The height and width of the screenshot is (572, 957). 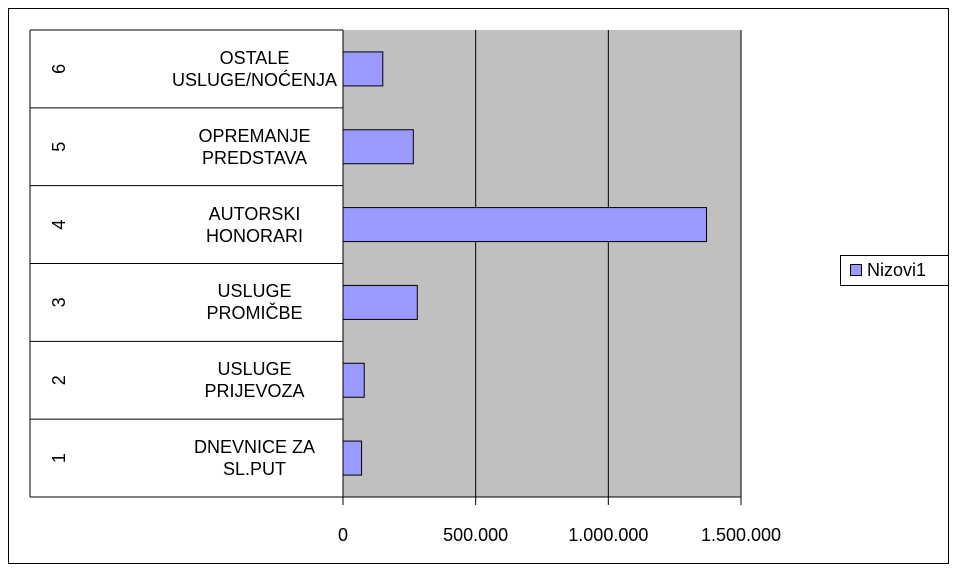 What do you see at coordinates (59, 458) in the screenshot?
I see `category-group-label: 1` at bounding box center [59, 458].